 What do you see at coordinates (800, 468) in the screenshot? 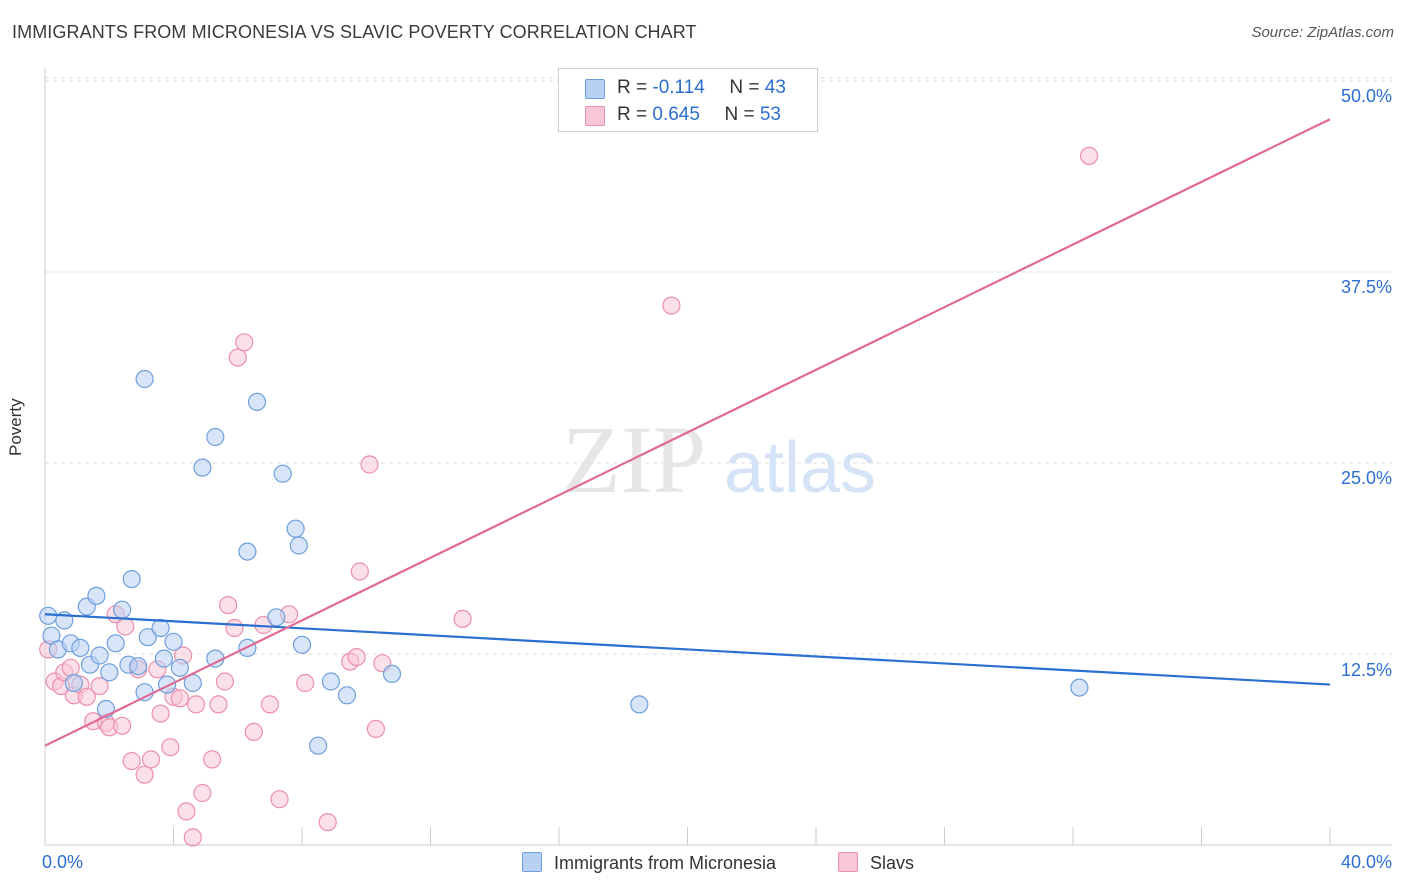
I see `watermark-atlas: atlas` at bounding box center [800, 468].